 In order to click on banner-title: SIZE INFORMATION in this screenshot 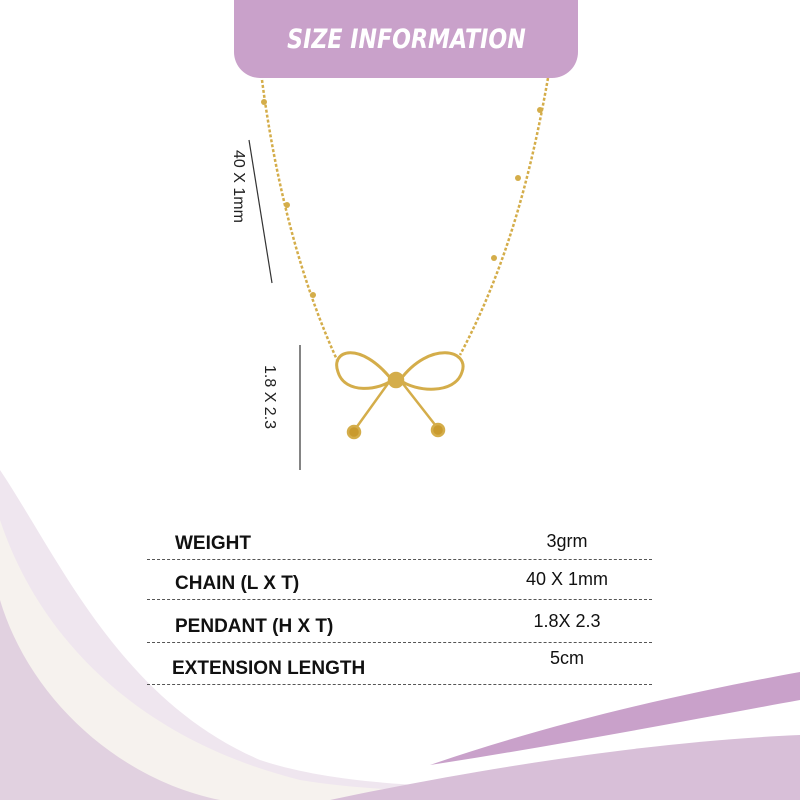, I will do `click(406, 39)`.